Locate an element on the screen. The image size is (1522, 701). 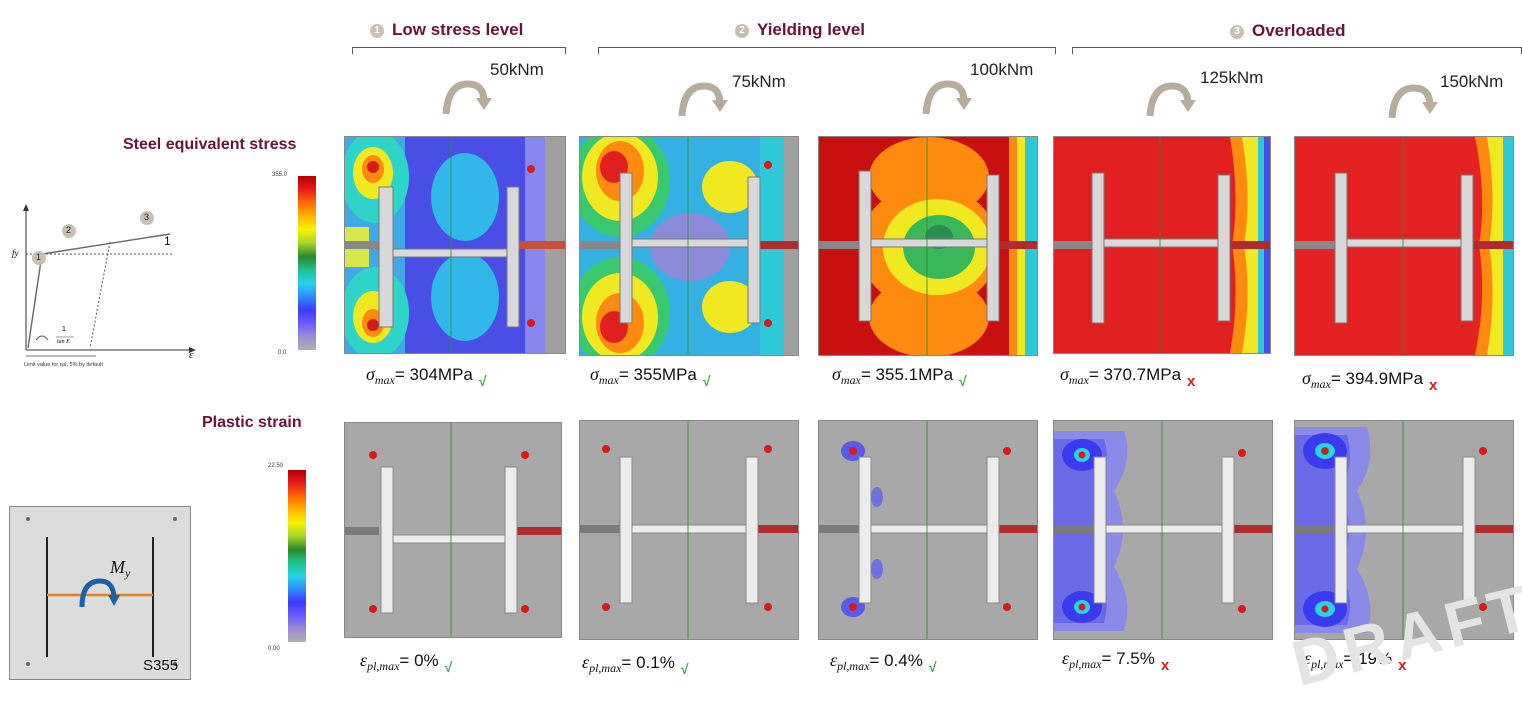
row-title-strain: Plastic strain is located at coordinates (252, 422).